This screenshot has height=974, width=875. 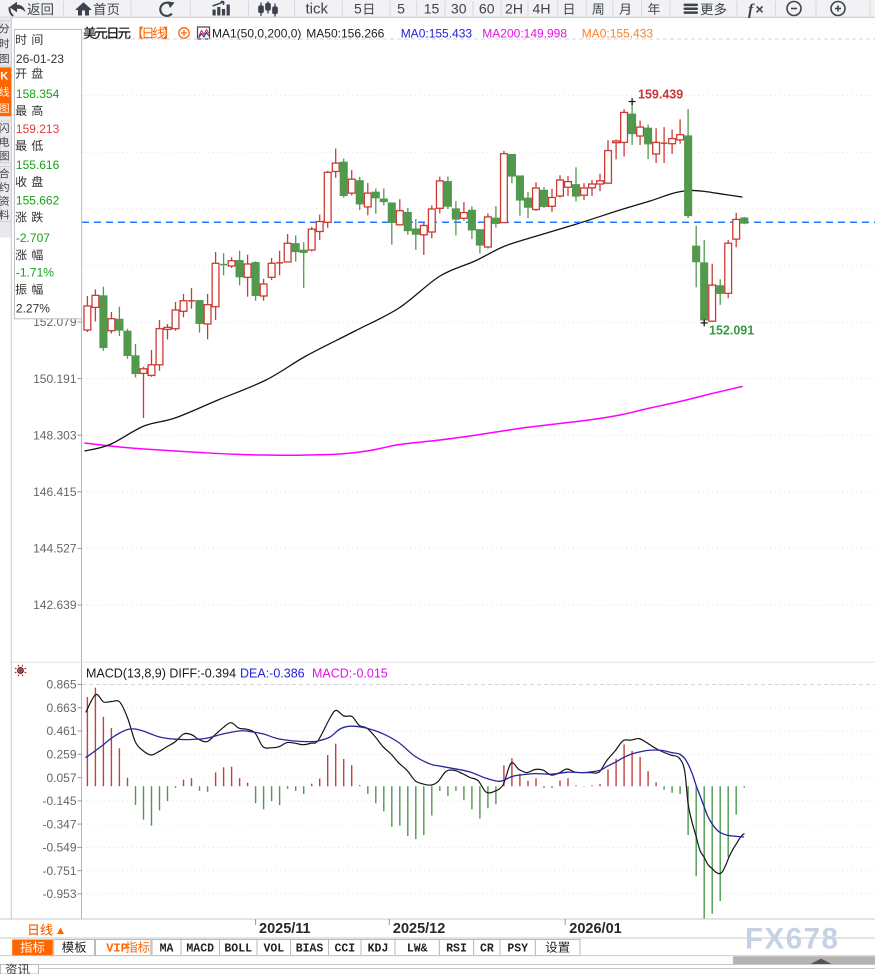 What do you see at coordinates (350, 674) in the screenshot?
I see `svg-text: MACD:-0.015` at bounding box center [350, 674].